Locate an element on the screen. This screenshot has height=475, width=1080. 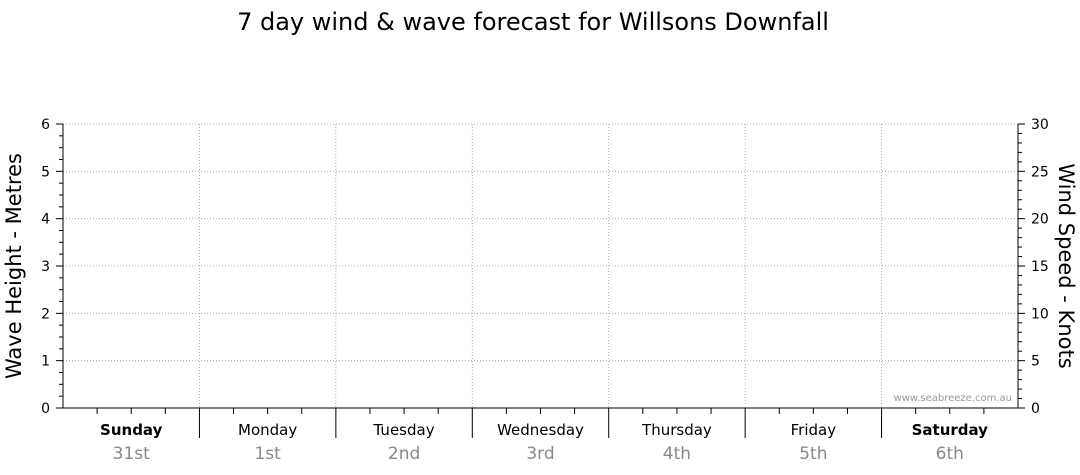
watermark: www.seabreeze.com.au is located at coordinates (953, 398).